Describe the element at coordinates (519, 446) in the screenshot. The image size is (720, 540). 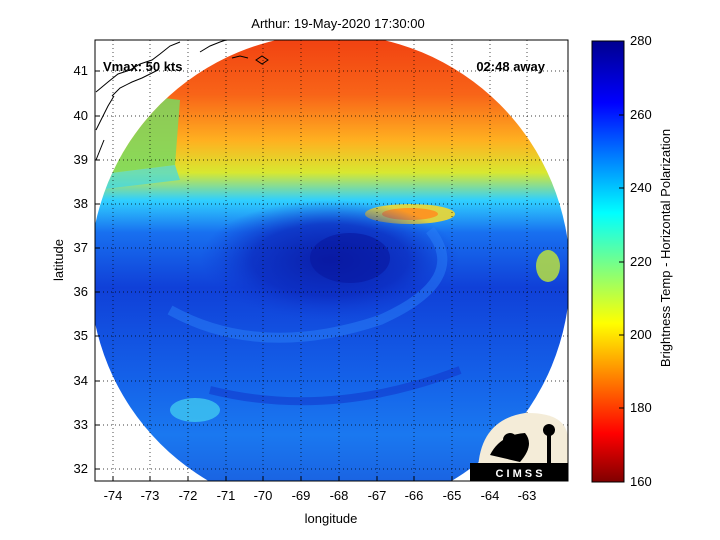
I see `cimss-logo: C I M S S` at that location.